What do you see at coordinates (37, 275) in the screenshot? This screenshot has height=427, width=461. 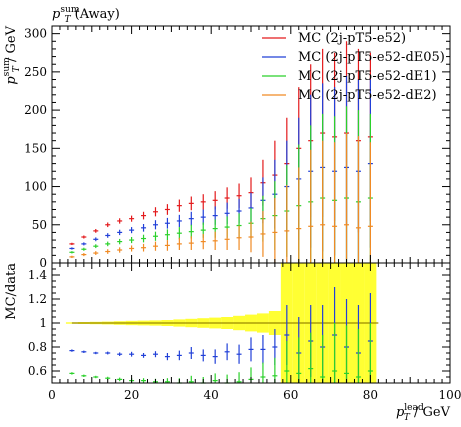 I see `ratio-y-tick-label: 1.4` at bounding box center [37, 275].